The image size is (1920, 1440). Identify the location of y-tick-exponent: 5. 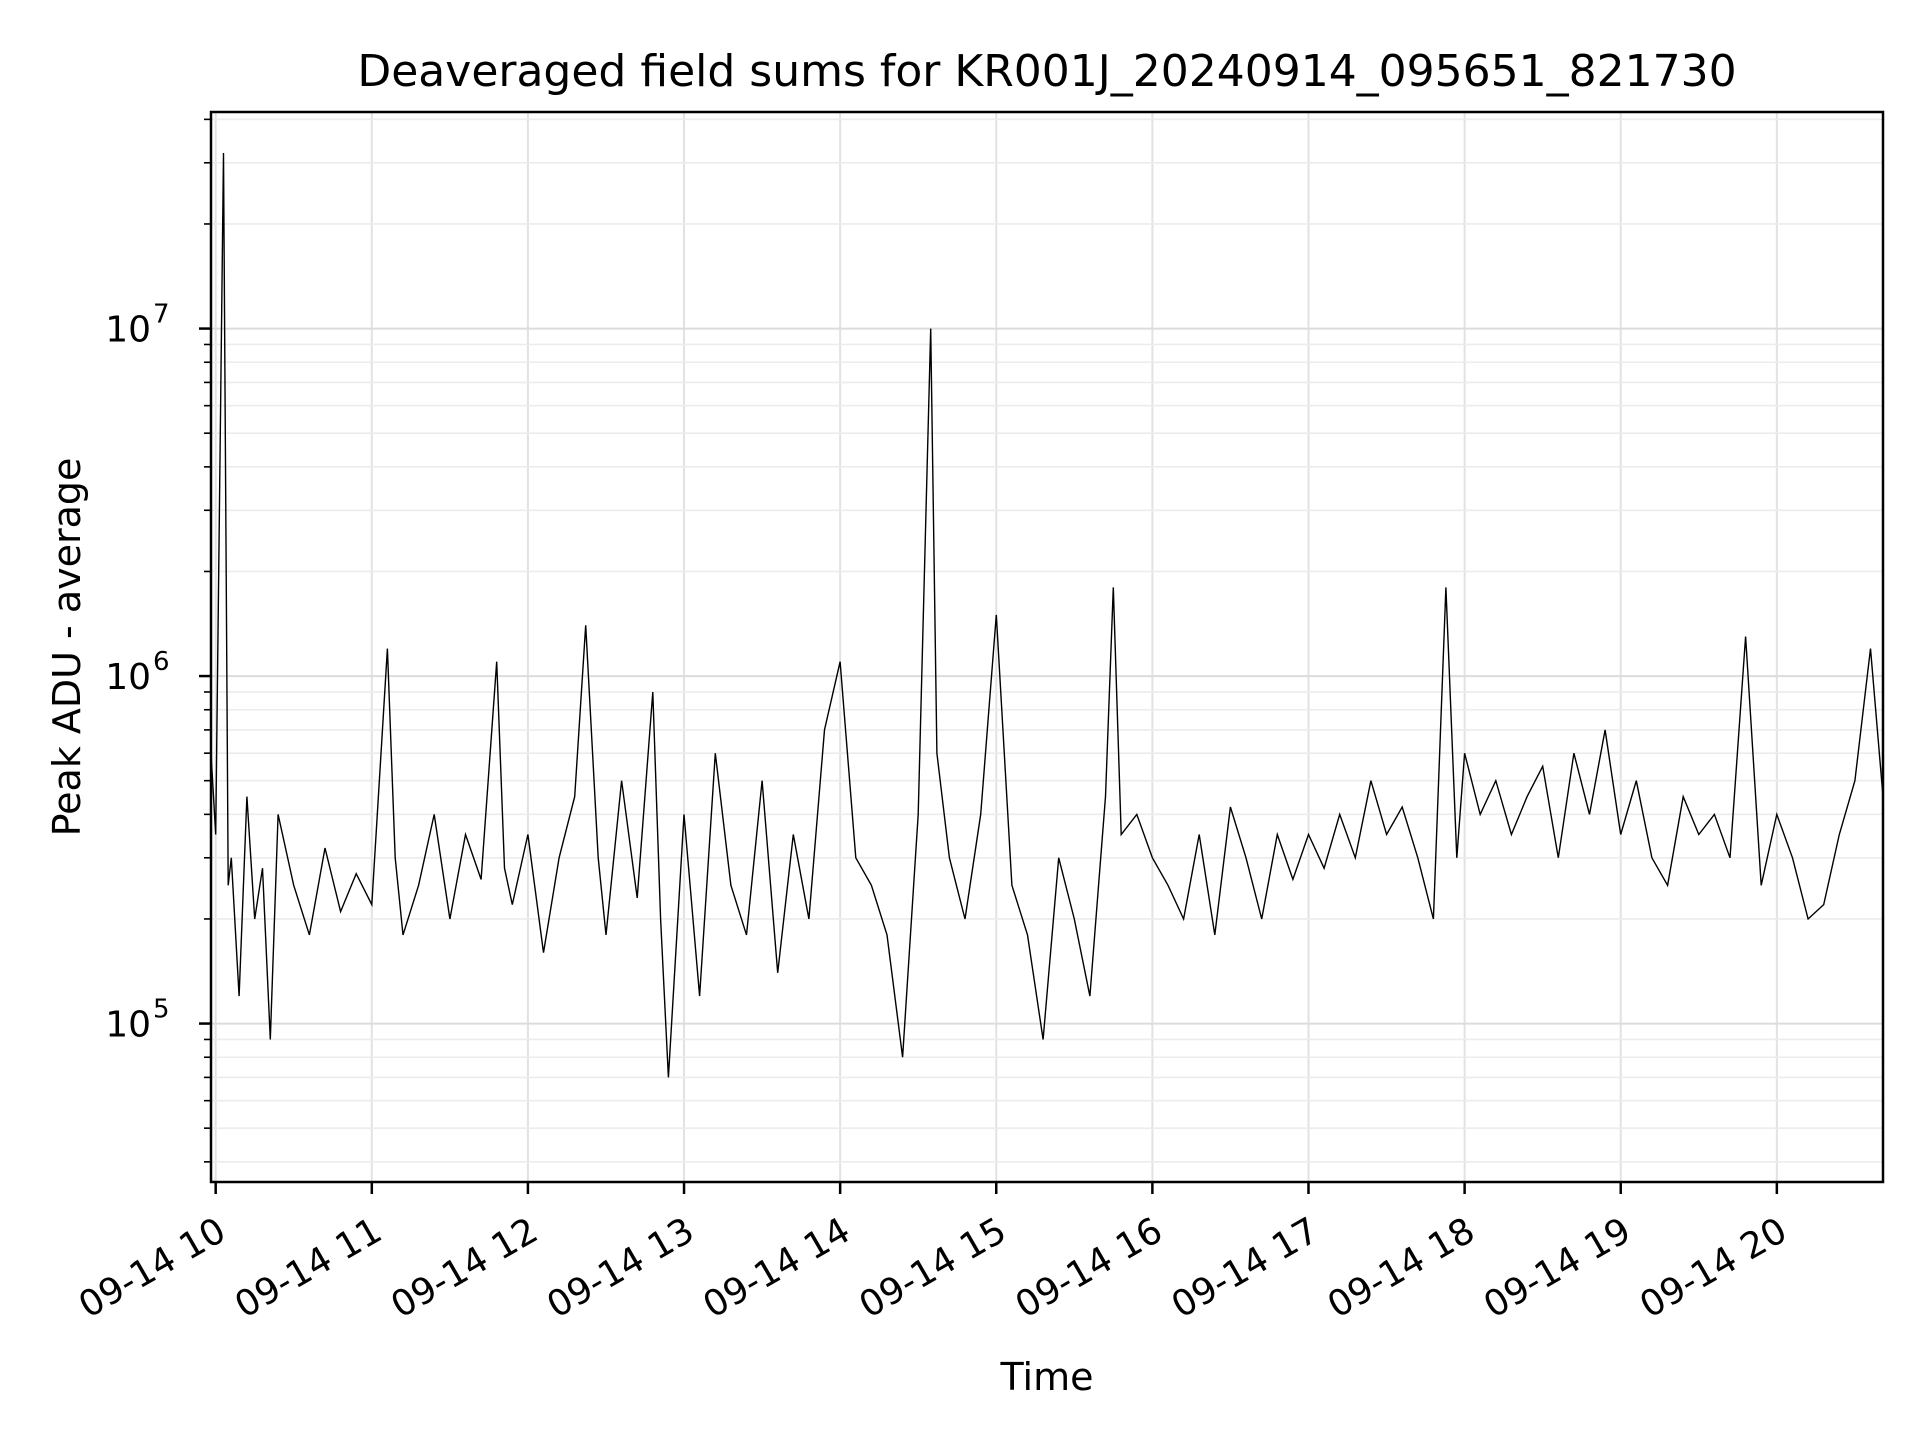
(161, 1010).